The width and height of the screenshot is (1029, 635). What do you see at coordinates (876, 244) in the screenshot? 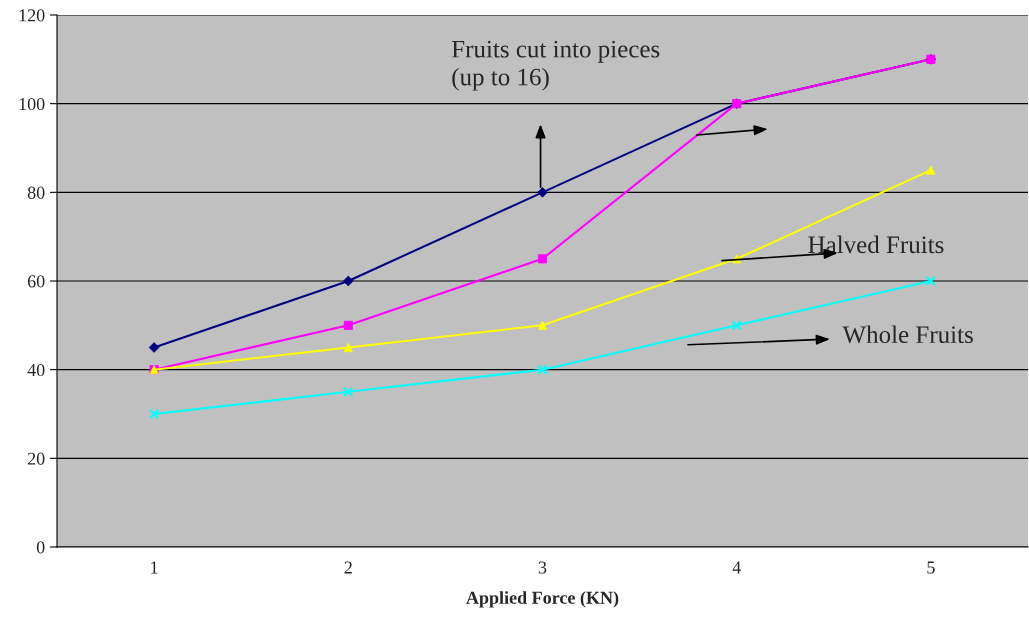
I see `annotation: Halved Fruits` at bounding box center [876, 244].